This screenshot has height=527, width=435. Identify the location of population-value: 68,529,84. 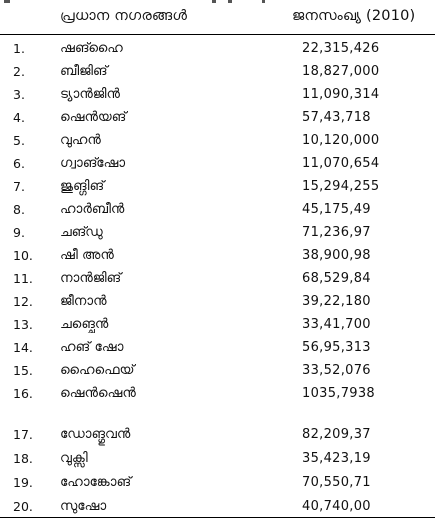
(336, 278).